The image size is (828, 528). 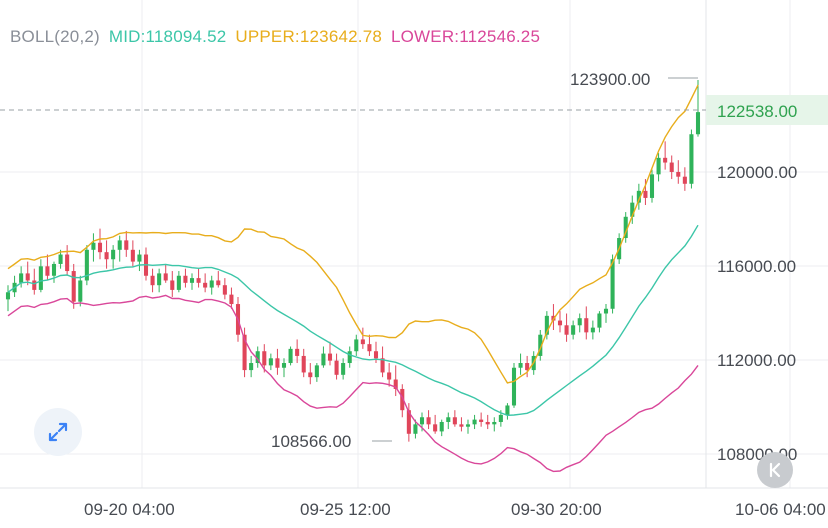 What do you see at coordinates (167, 36) in the screenshot?
I see `indicator-mid: MID:118094.52` at bounding box center [167, 36].